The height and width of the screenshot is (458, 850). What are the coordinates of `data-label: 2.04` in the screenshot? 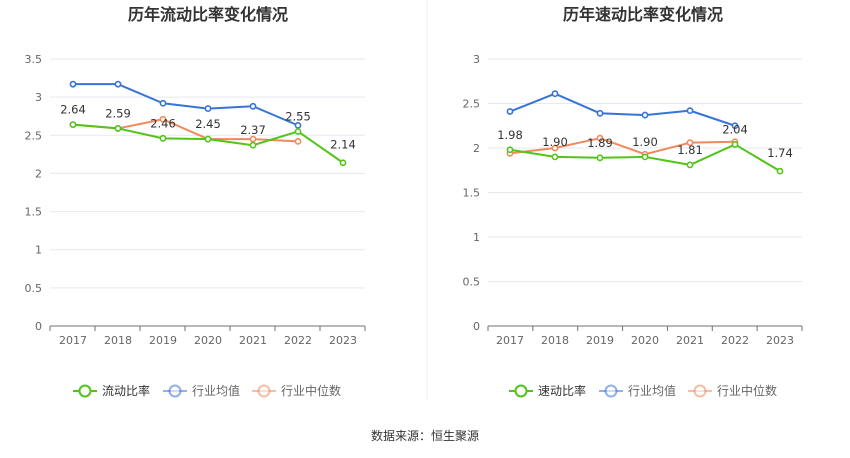 It's located at (735, 129).